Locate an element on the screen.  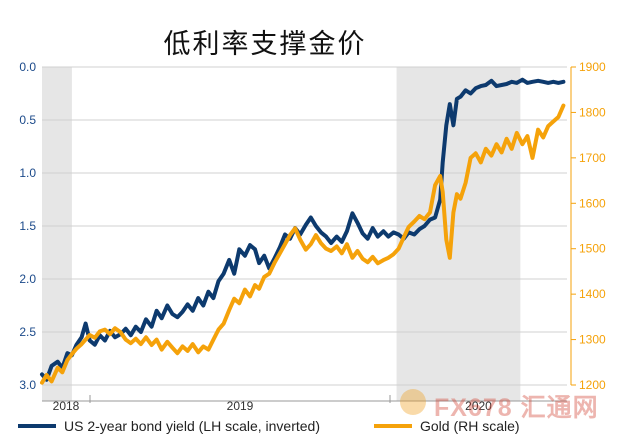
left-tick-label: 2.5 is located at coordinates (27, 332).